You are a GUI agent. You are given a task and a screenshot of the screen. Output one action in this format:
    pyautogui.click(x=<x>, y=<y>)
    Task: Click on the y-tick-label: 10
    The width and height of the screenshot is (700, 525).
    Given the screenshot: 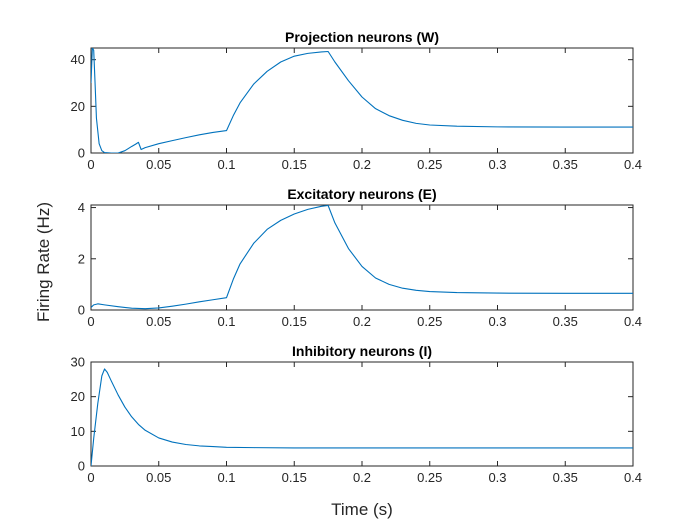 What is the action you would take?
    pyautogui.click(x=78, y=431)
    